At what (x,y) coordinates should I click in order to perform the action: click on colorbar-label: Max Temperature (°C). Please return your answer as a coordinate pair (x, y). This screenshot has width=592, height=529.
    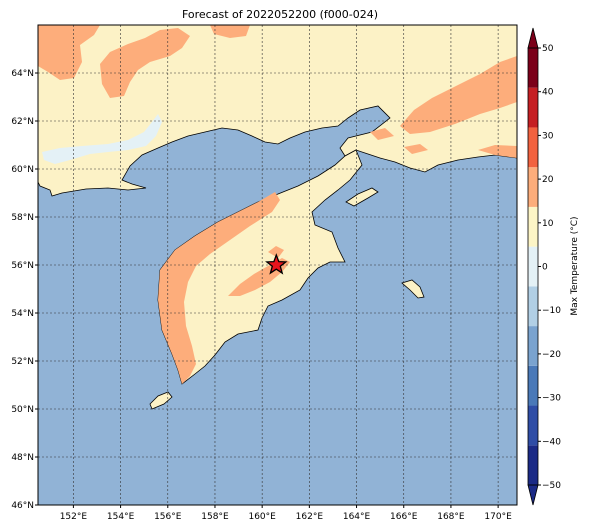
    Looking at the image, I should click on (575, 265).